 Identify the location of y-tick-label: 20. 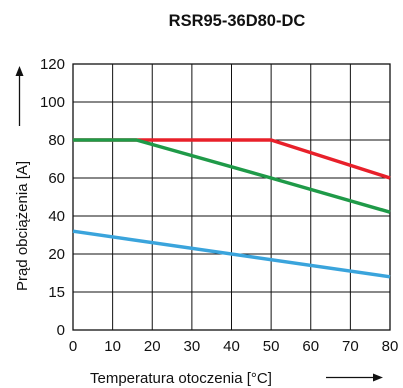
(56, 254).